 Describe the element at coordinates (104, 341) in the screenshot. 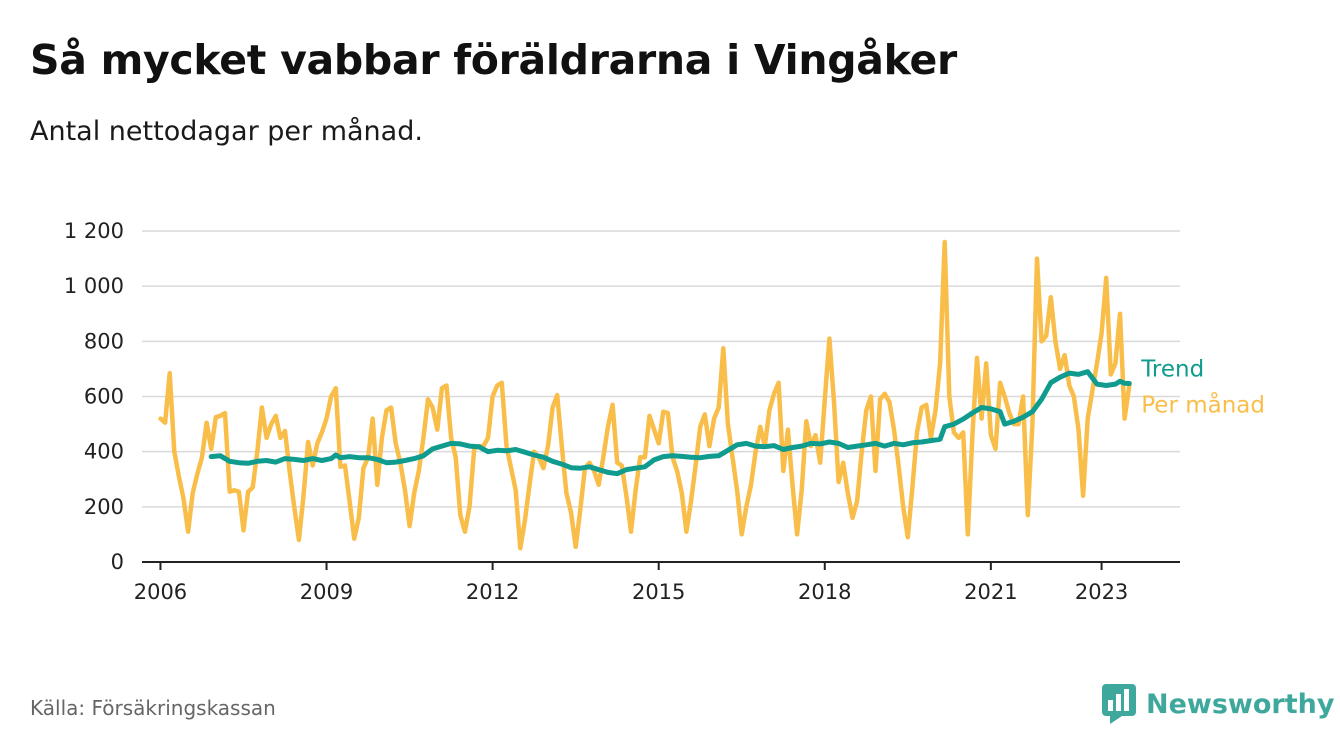

I see `y-tick-label: 800` at that location.